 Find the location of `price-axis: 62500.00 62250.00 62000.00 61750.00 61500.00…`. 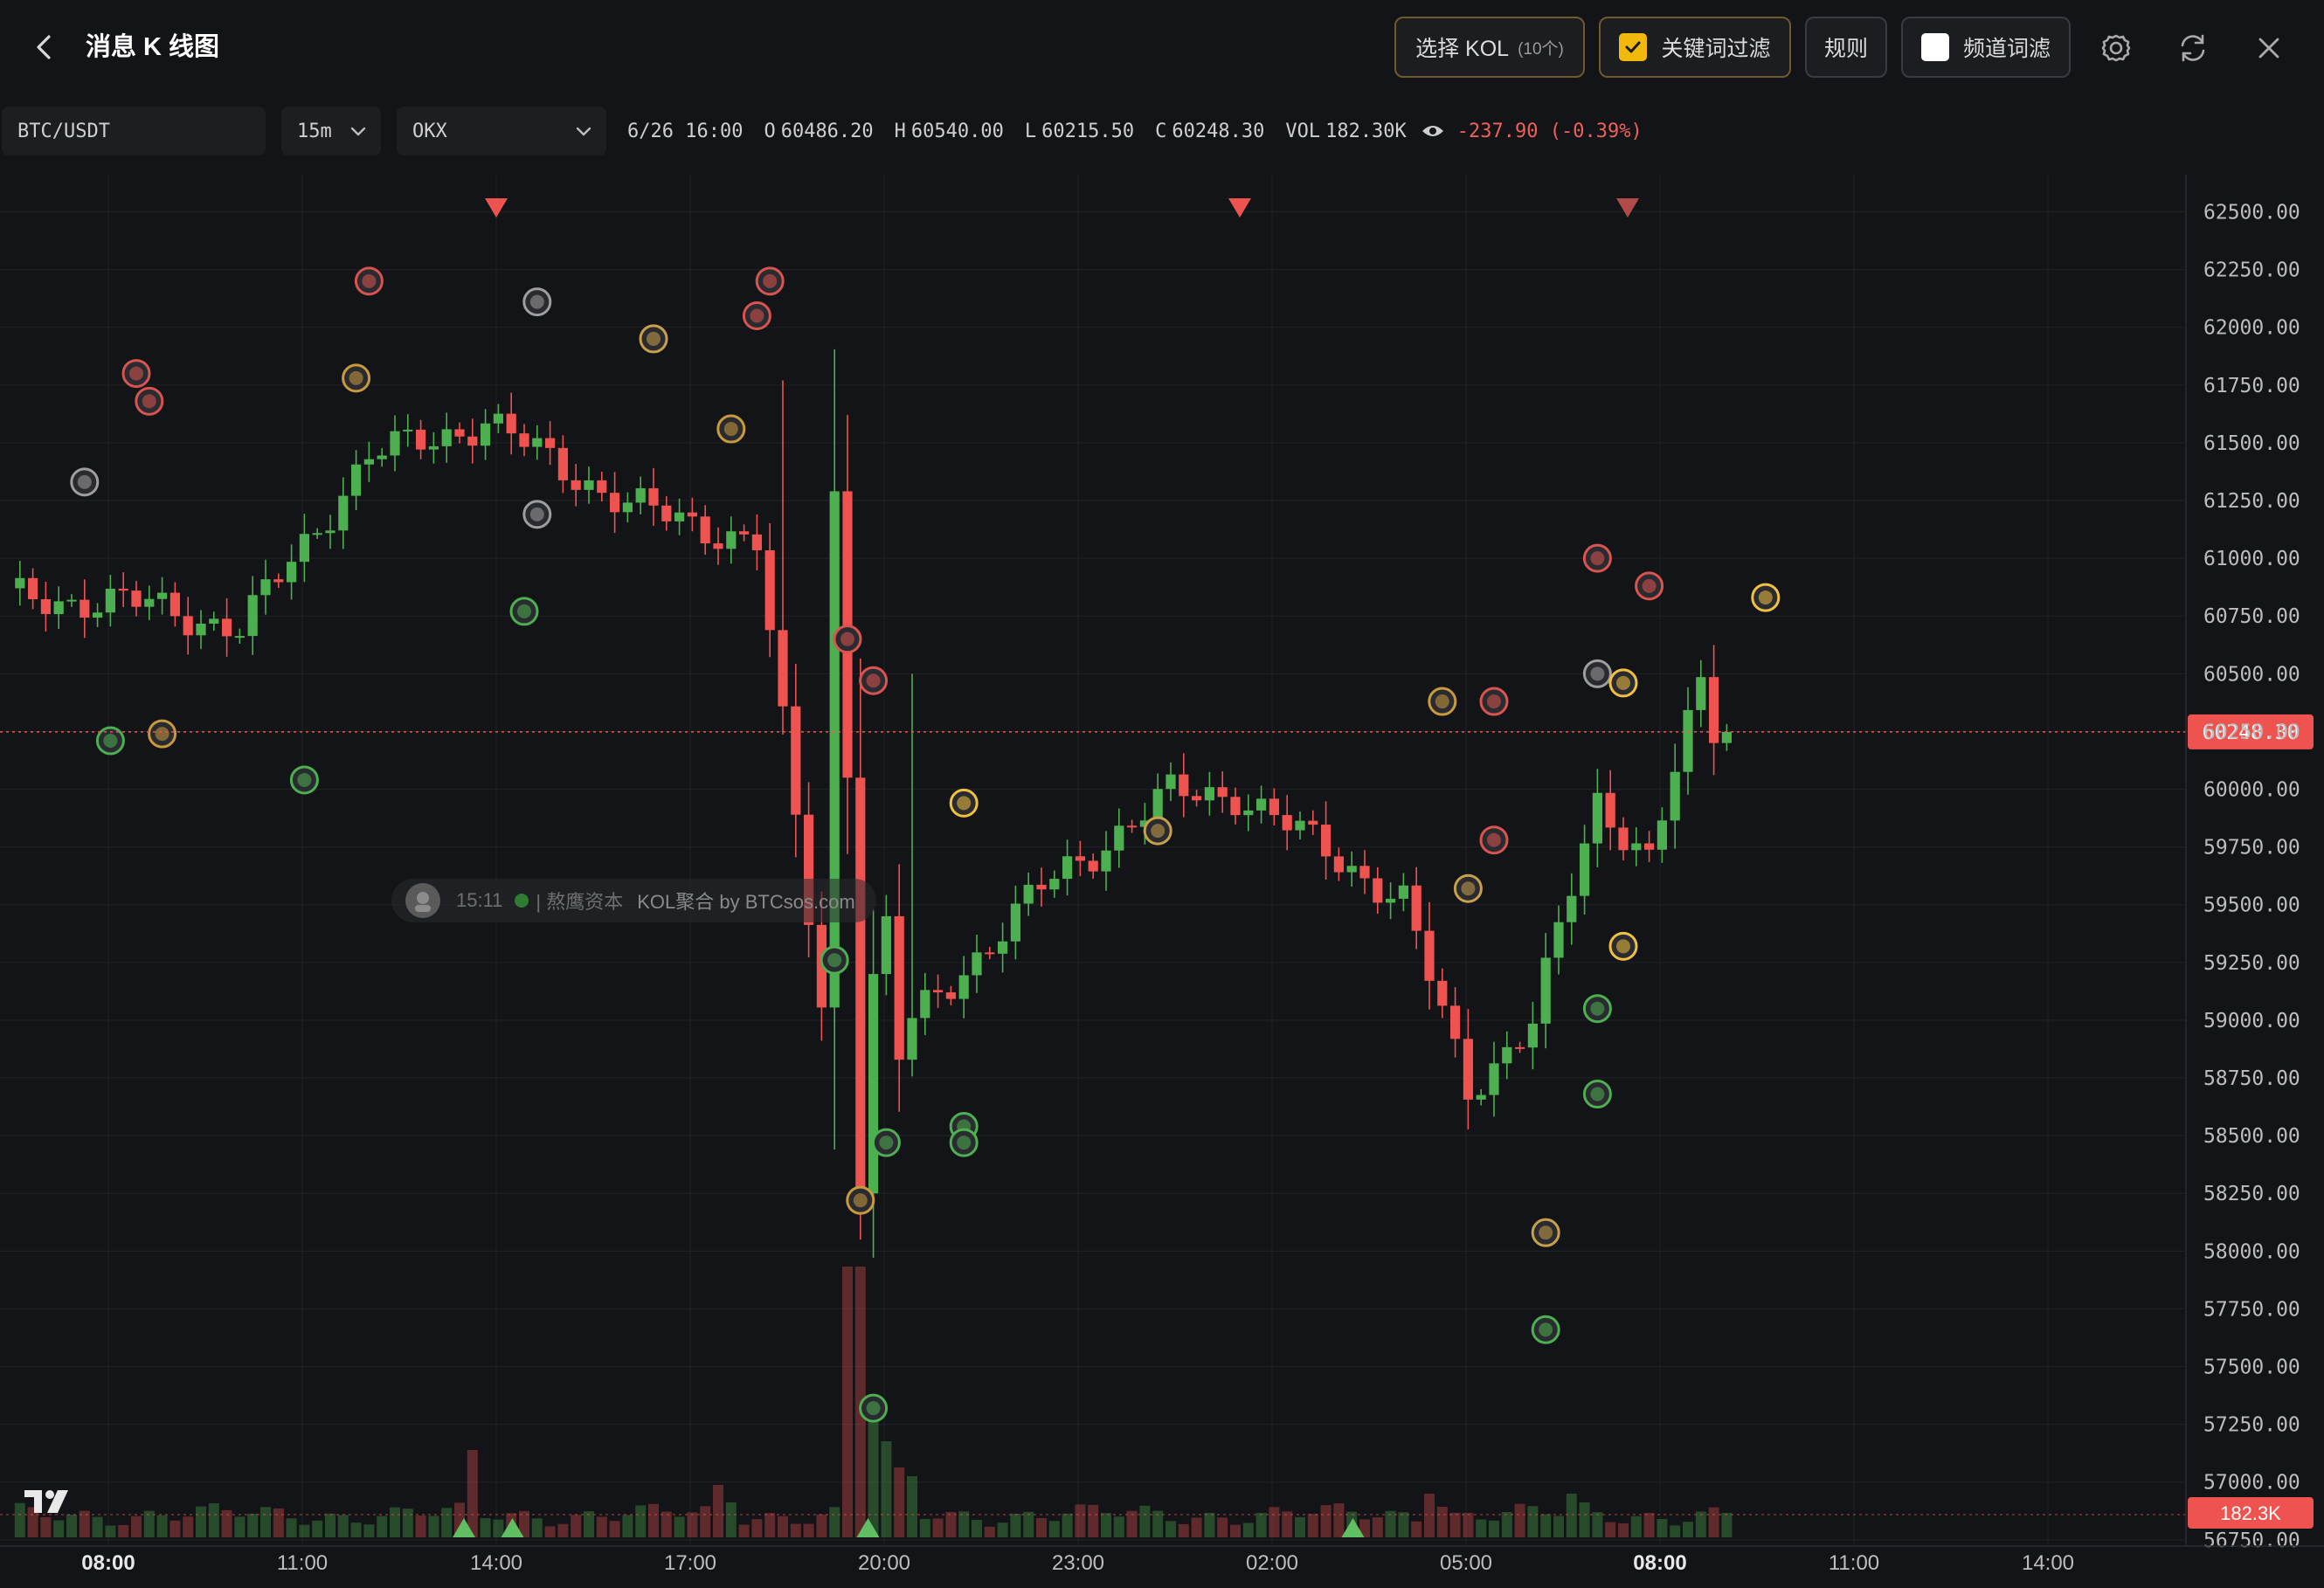

price-axis: 62500.00 62250.00 62000.00 61750.00 61500.00… is located at coordinates (2242, 863).